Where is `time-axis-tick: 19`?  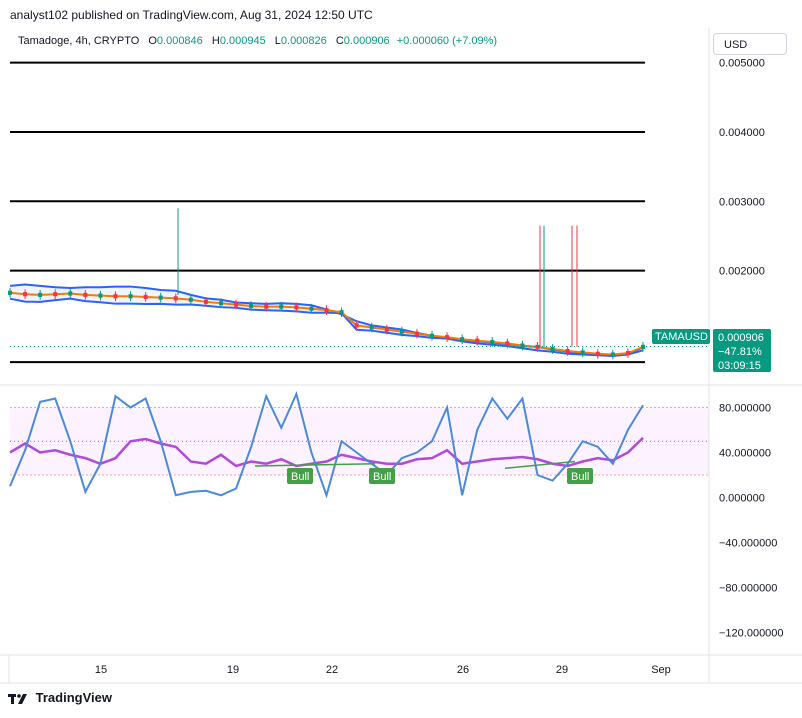
time-axis-tick: 19 is located at coordinates (233, 670).